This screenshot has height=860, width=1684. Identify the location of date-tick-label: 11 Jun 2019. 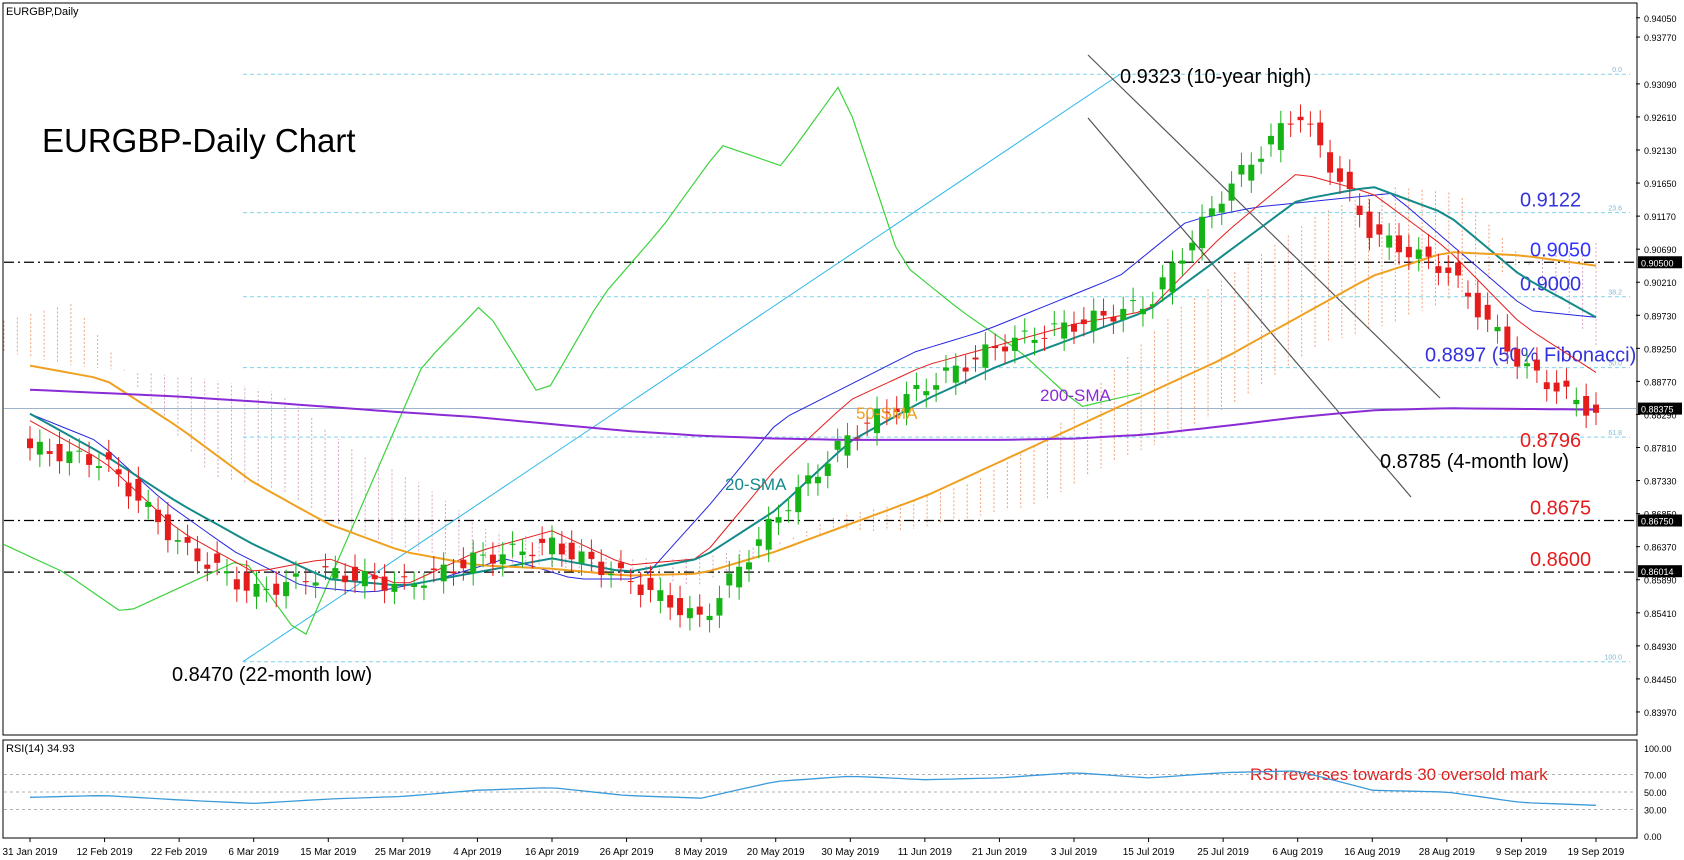
(925, 852).